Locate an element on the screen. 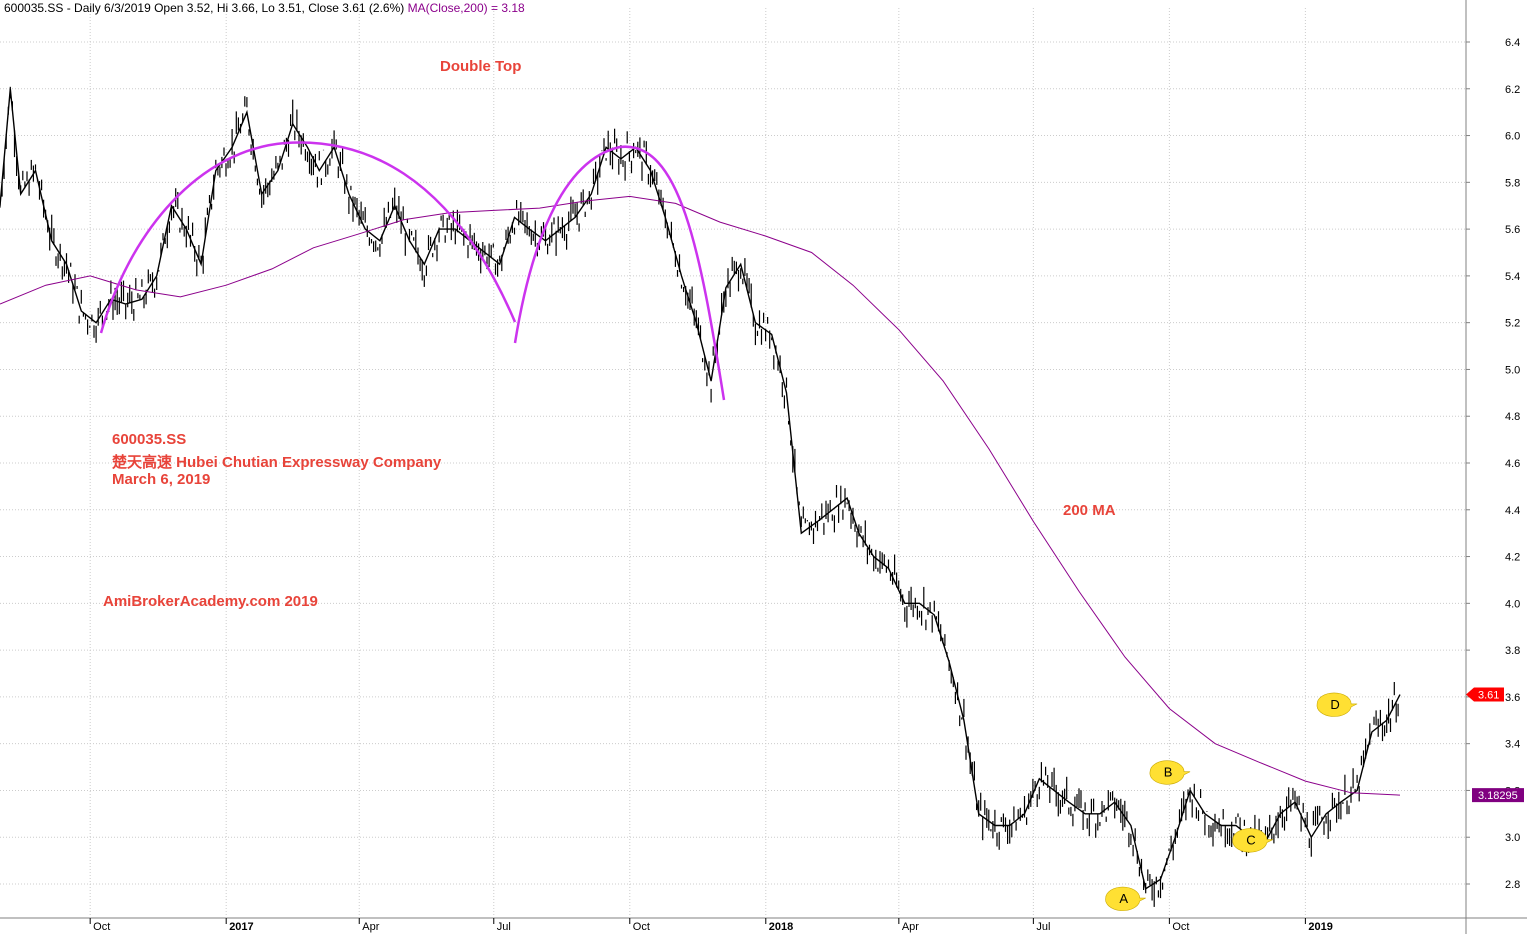 The image size is (1527, 939). close-price-tag: 3.61 is located at coordinates (1485, 694).